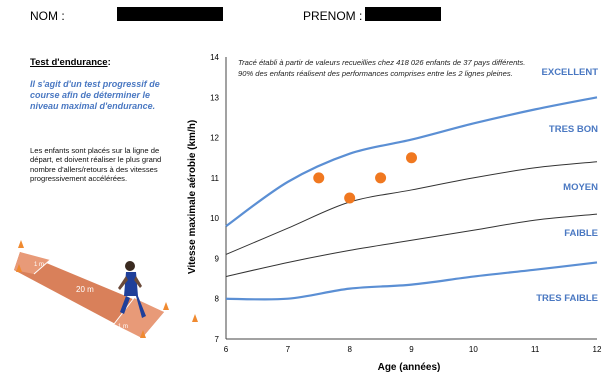 The width and height of the screenshot is (610, 375). Describe the element at coordinates (580, 187) in the screenshot. I see `level-label-2: MOYEN` at that location.